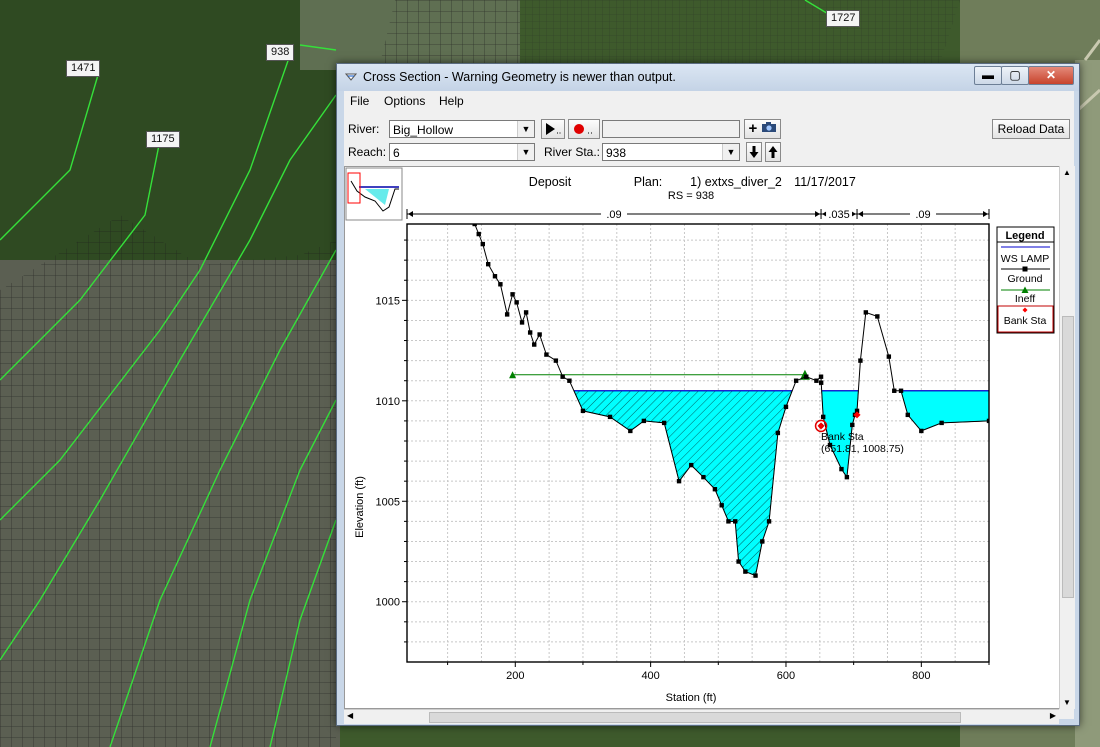 The width and height of the screenshot is (1100, 747). I want to click on menu-bar: File Options Help, so click(709, 101).